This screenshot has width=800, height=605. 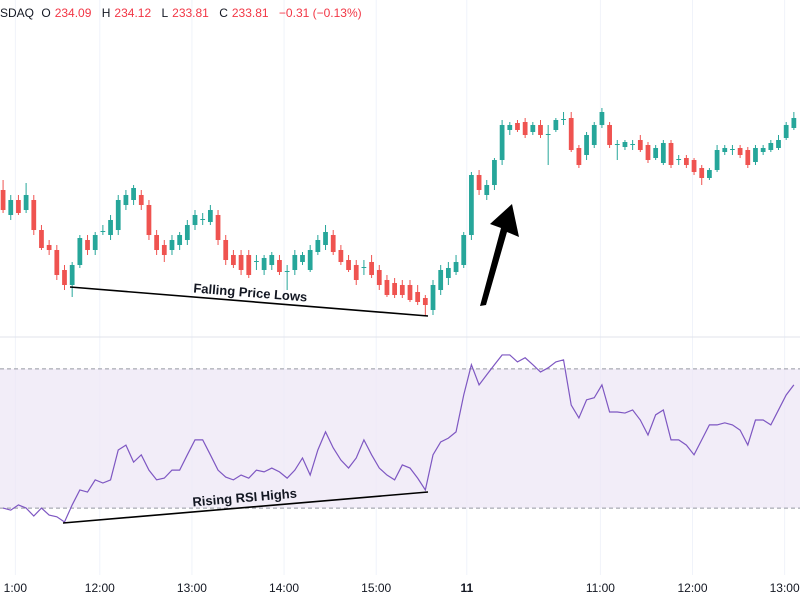 I want to click on rsi-trendline, so click(x=245, y=507).